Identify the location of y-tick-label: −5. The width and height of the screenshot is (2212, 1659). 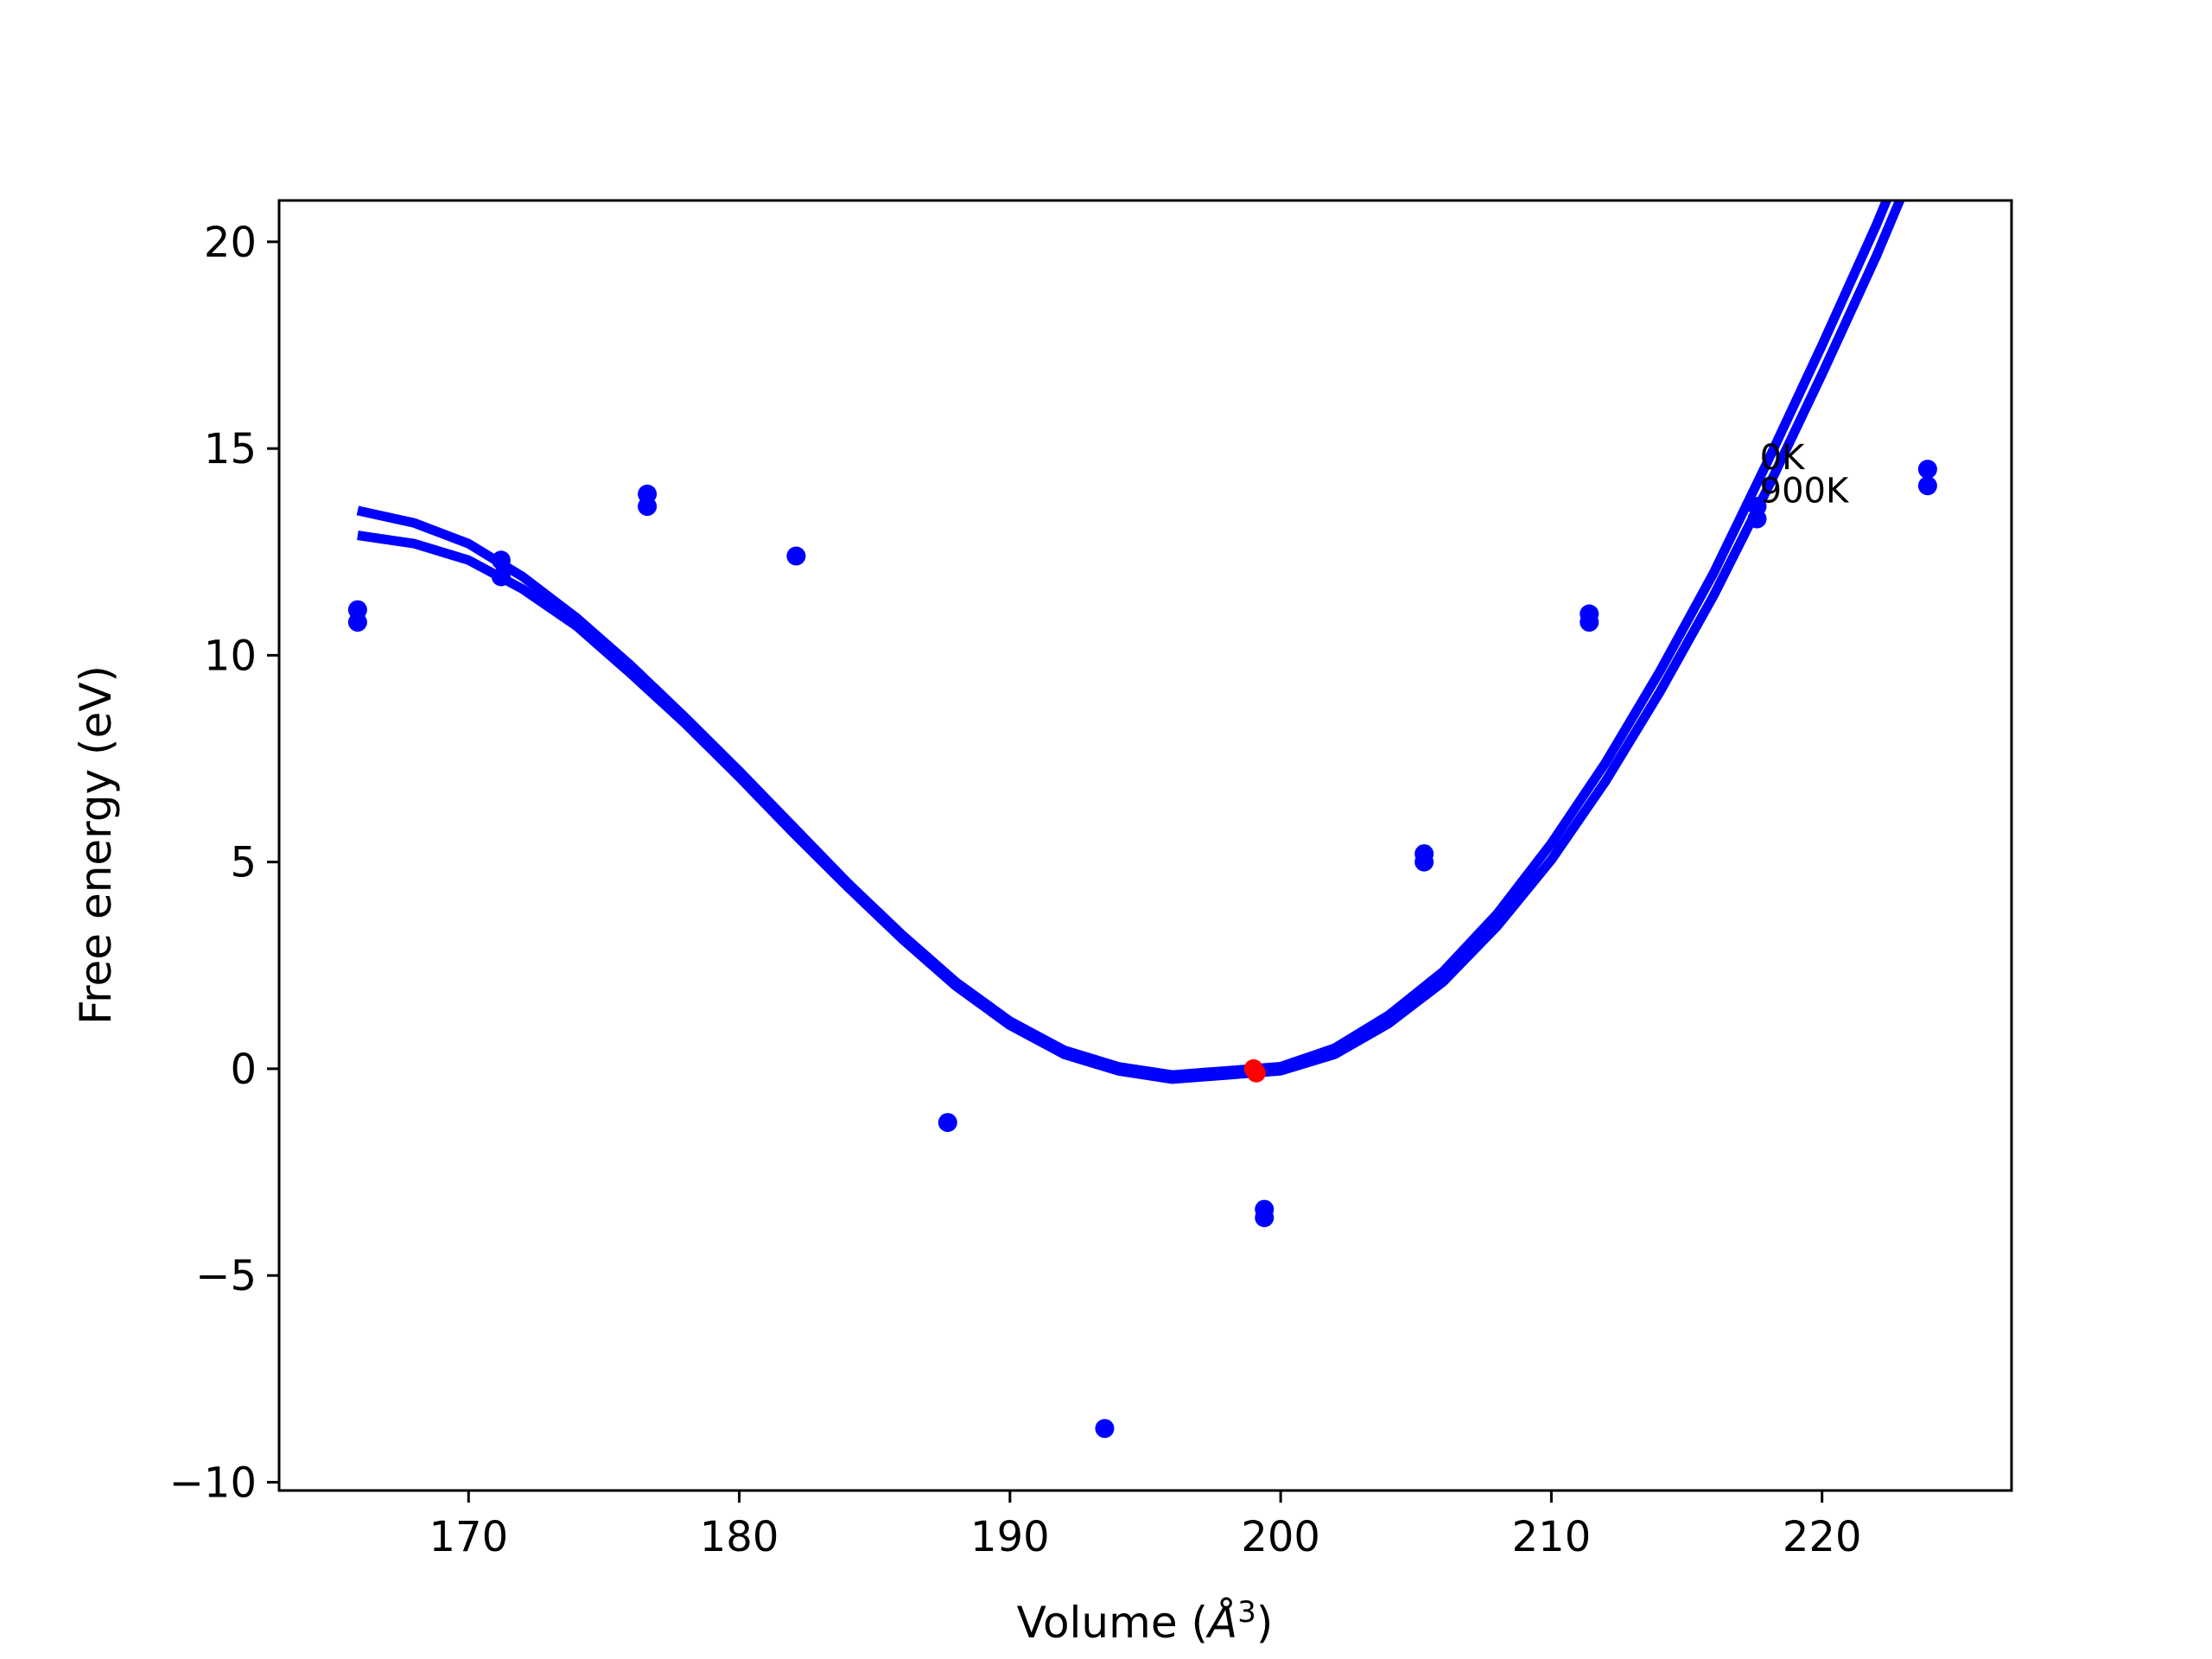
(226, 1276).